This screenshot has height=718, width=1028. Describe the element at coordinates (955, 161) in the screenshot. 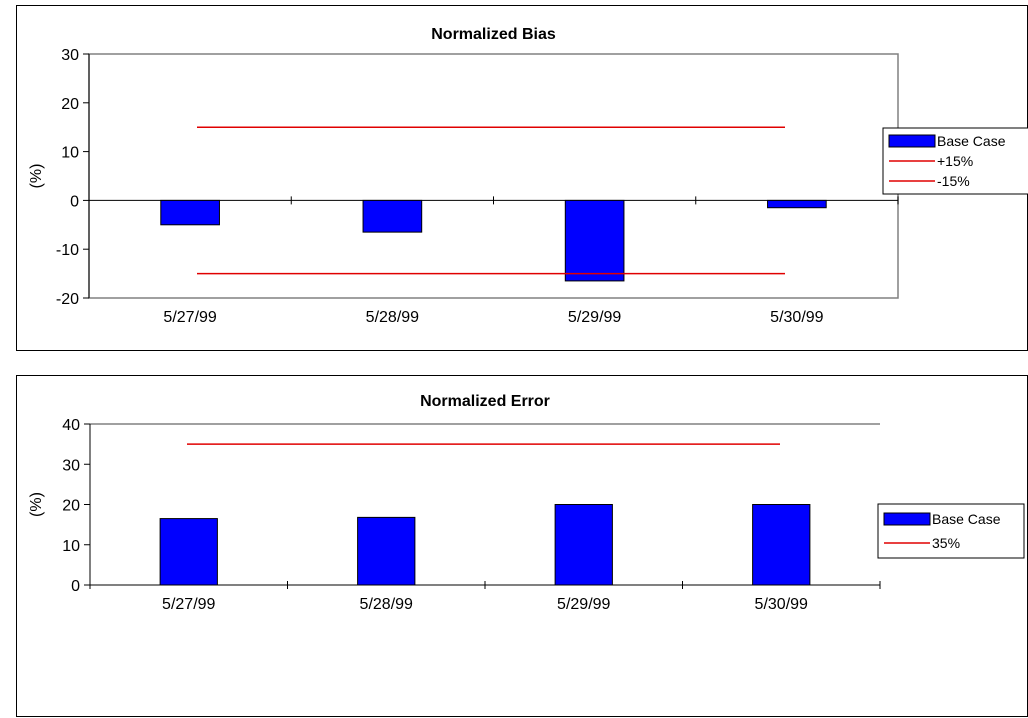

I see `legend-label: +15%` at that location.